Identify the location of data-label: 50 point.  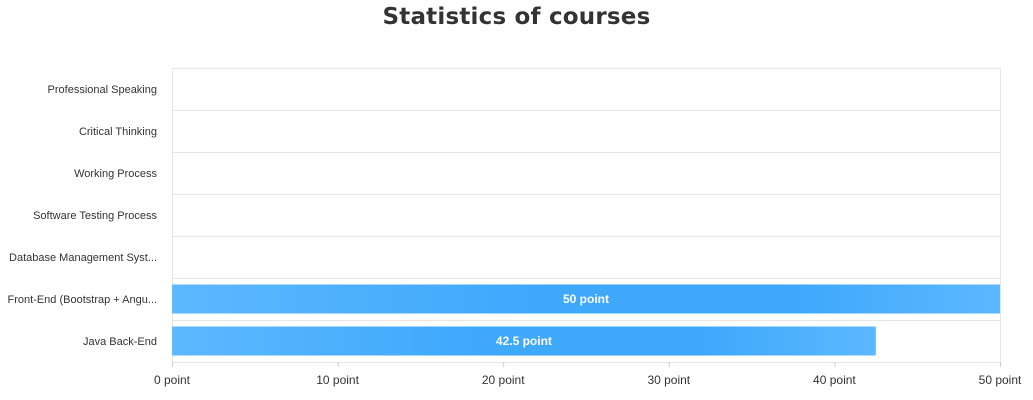
(586, 299).